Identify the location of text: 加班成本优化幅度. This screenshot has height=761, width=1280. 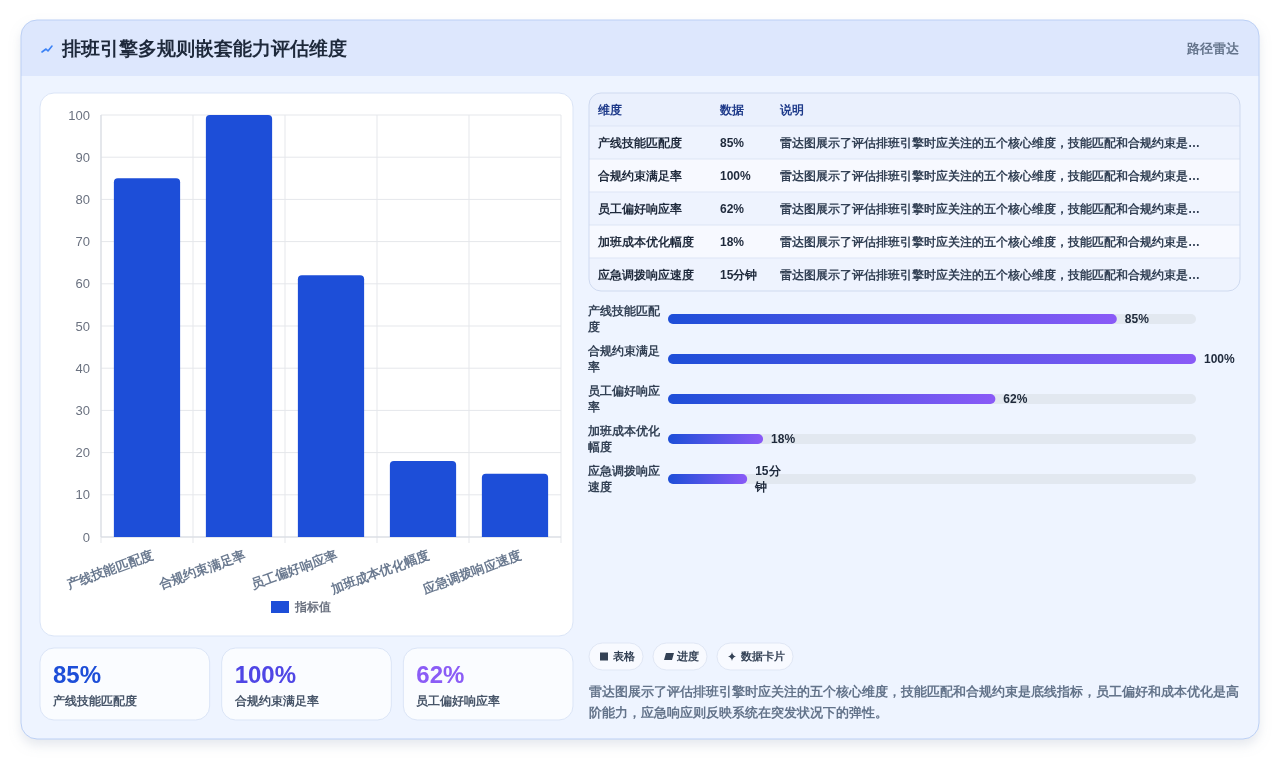
(645, 241).